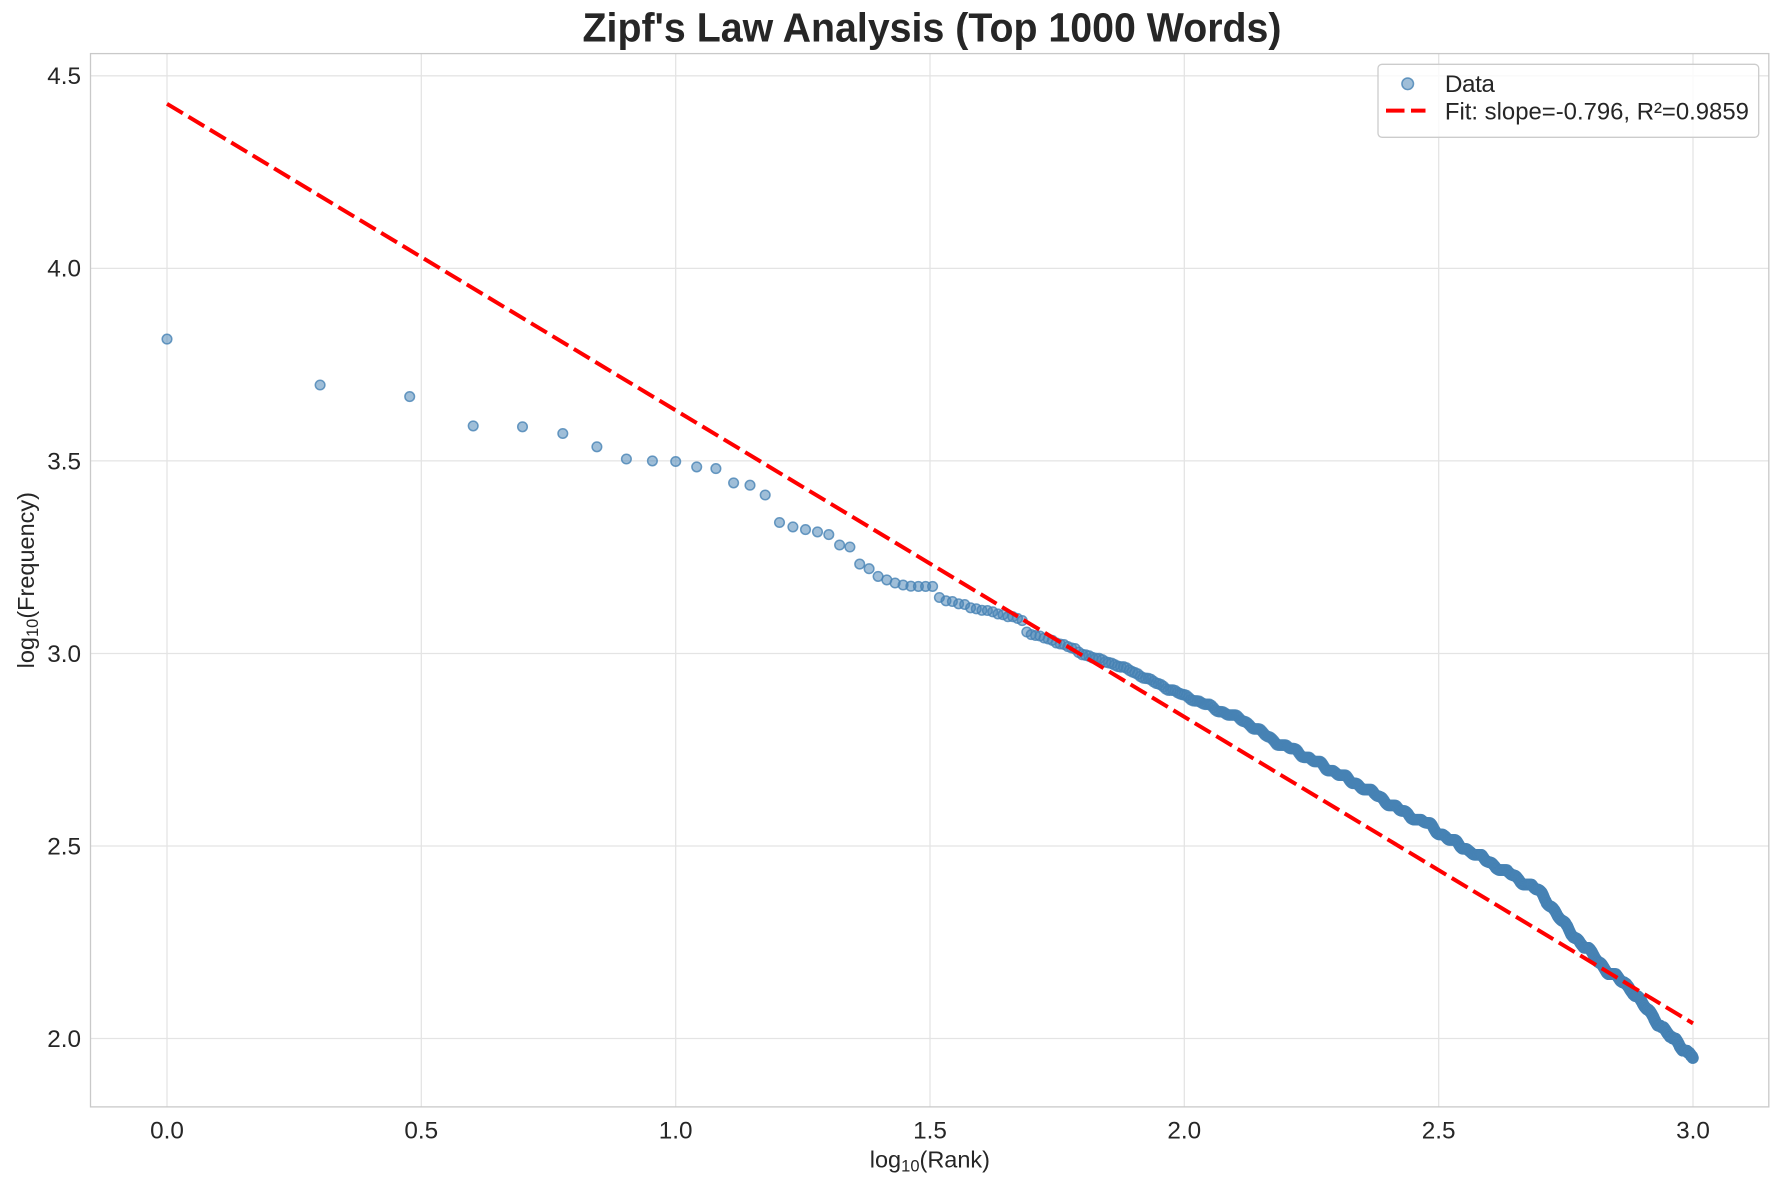 The image size is (1784, 1185). What do you see at coordinates (1597, 112) in the screenshot?
I see `svg-text: Fit: slope=-0.796, R²=0.9859` at bounding box center [1597, 112].